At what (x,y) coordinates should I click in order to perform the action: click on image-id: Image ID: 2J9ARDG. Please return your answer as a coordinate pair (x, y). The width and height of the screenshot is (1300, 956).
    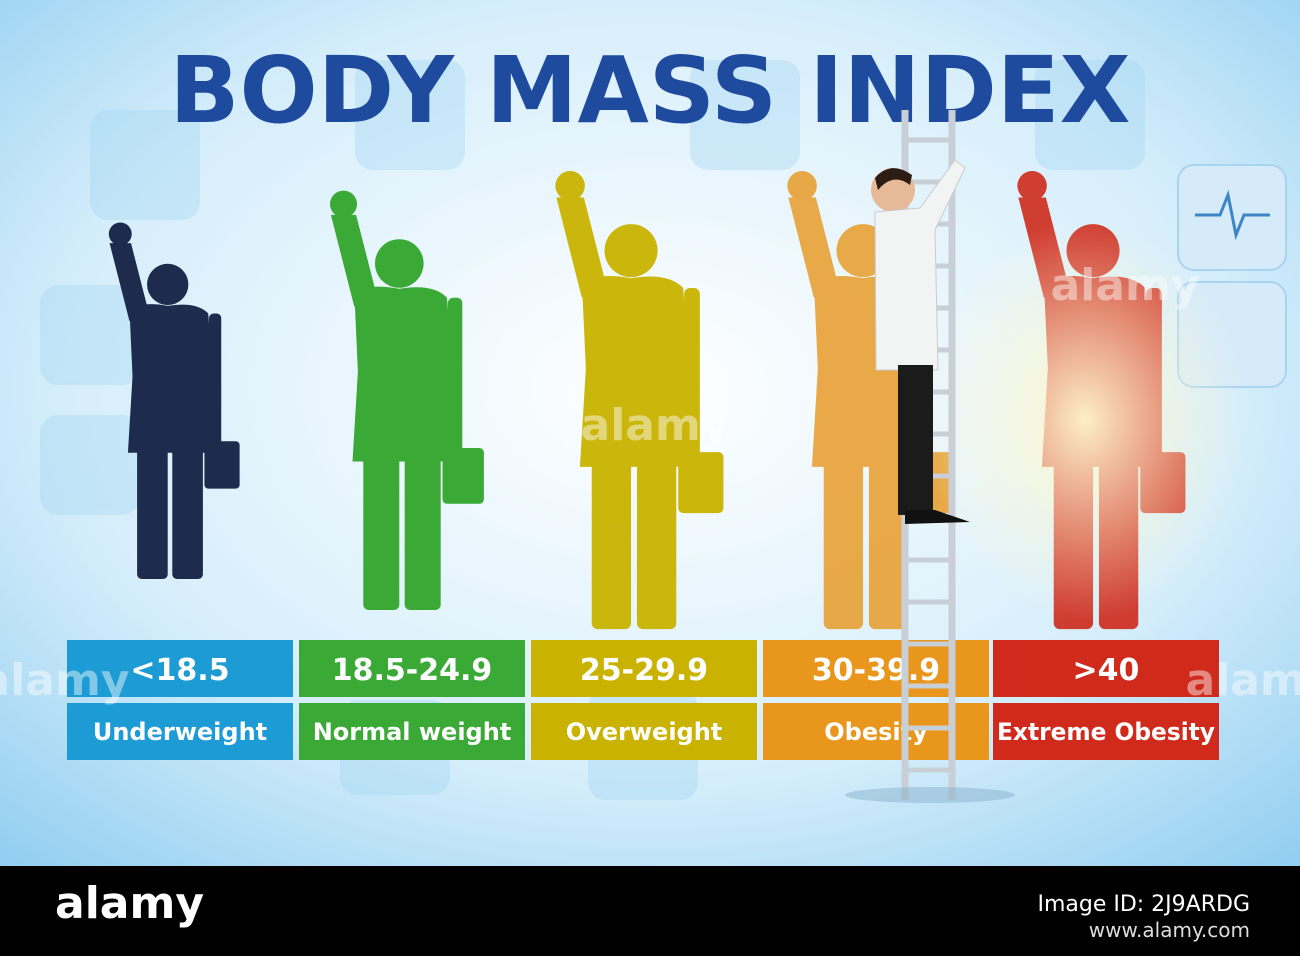
    Looking at the image, I should click on (1143, 904).